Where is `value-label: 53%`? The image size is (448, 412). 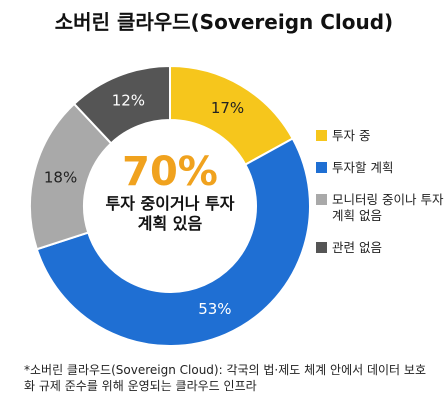
value-label: 53% is located at coordinates (214, 309).